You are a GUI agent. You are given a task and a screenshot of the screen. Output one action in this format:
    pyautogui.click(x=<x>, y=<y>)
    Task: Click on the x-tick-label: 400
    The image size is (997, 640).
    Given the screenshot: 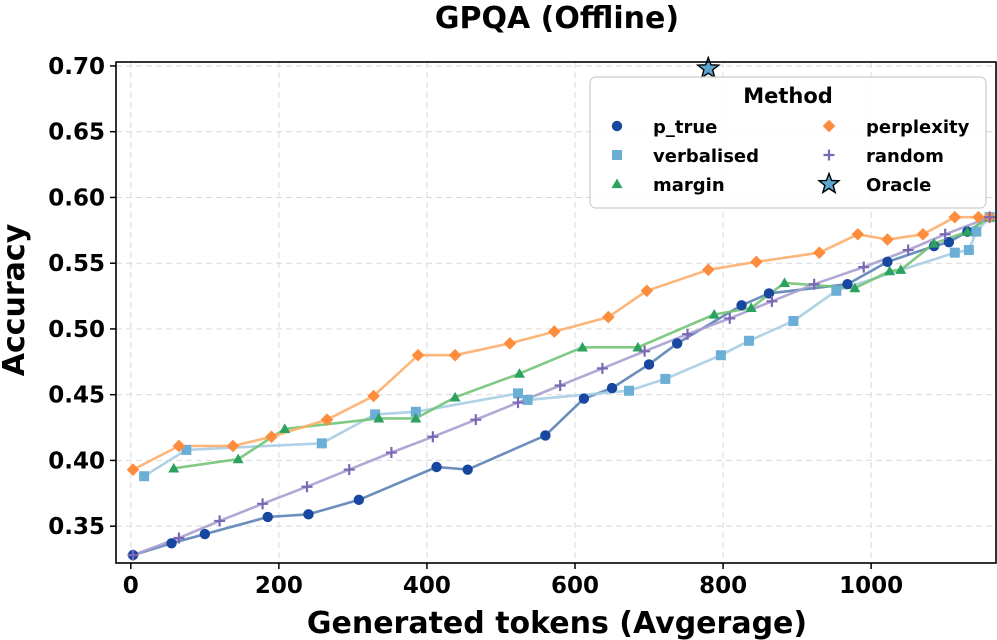 What is the action you would take?
    pyautogui.click(x=427, y=586)
    